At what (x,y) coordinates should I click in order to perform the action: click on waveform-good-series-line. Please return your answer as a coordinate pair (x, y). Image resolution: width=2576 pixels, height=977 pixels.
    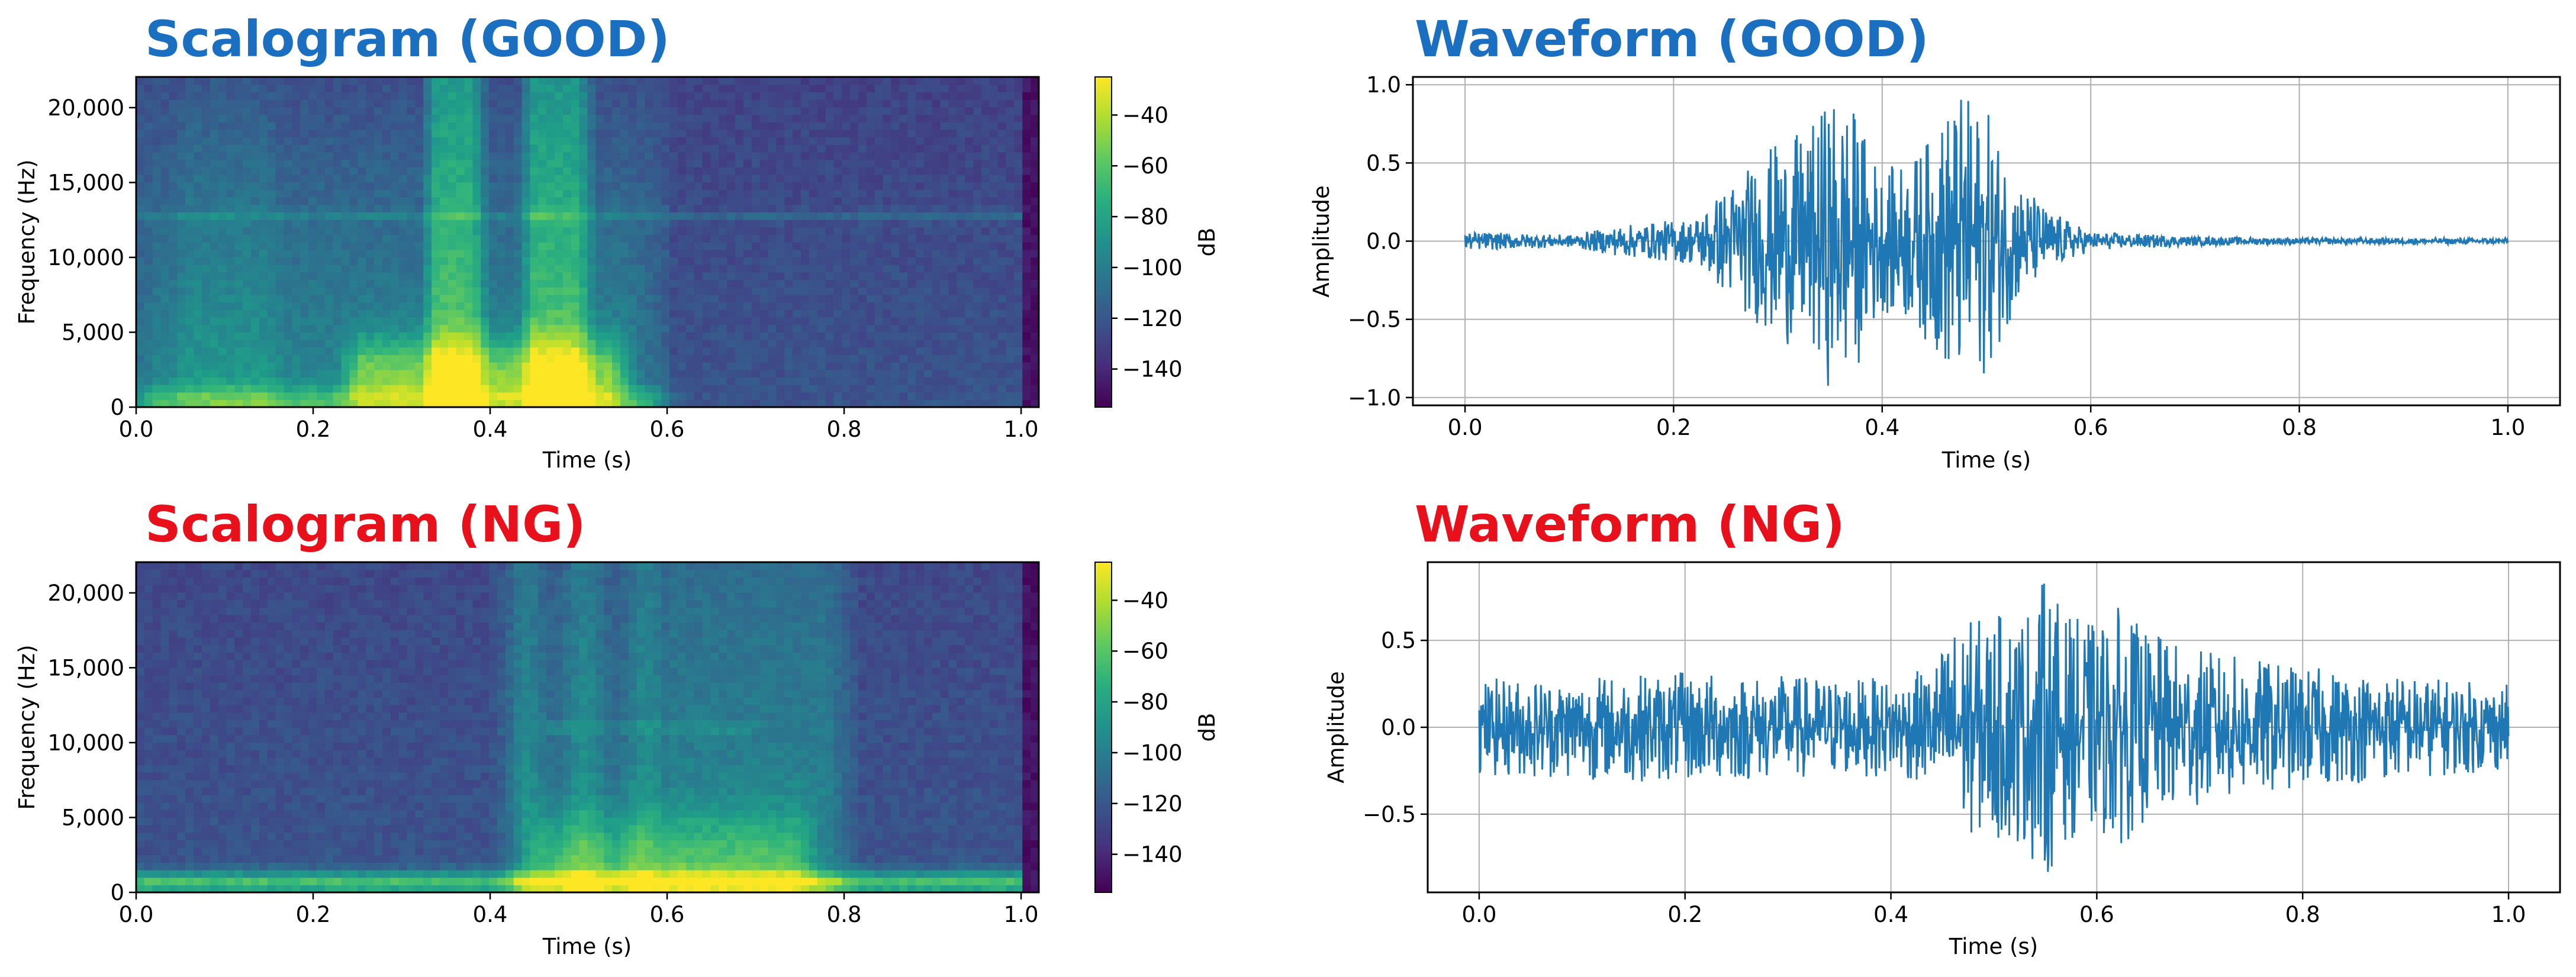
    Looking at the image, I should click on (1986, 242).